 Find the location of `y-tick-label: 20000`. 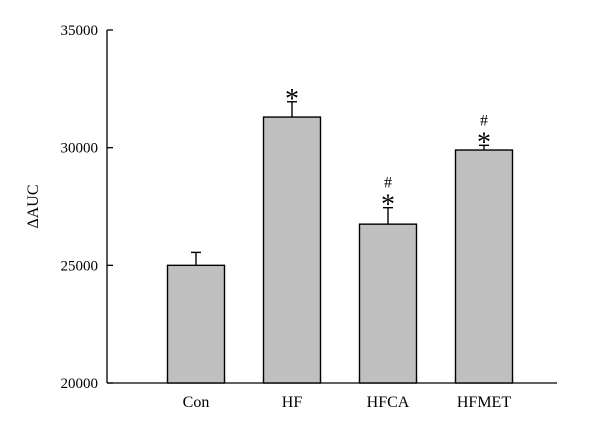

y-tick-label: 20000 is located at coordinates (80, 384).